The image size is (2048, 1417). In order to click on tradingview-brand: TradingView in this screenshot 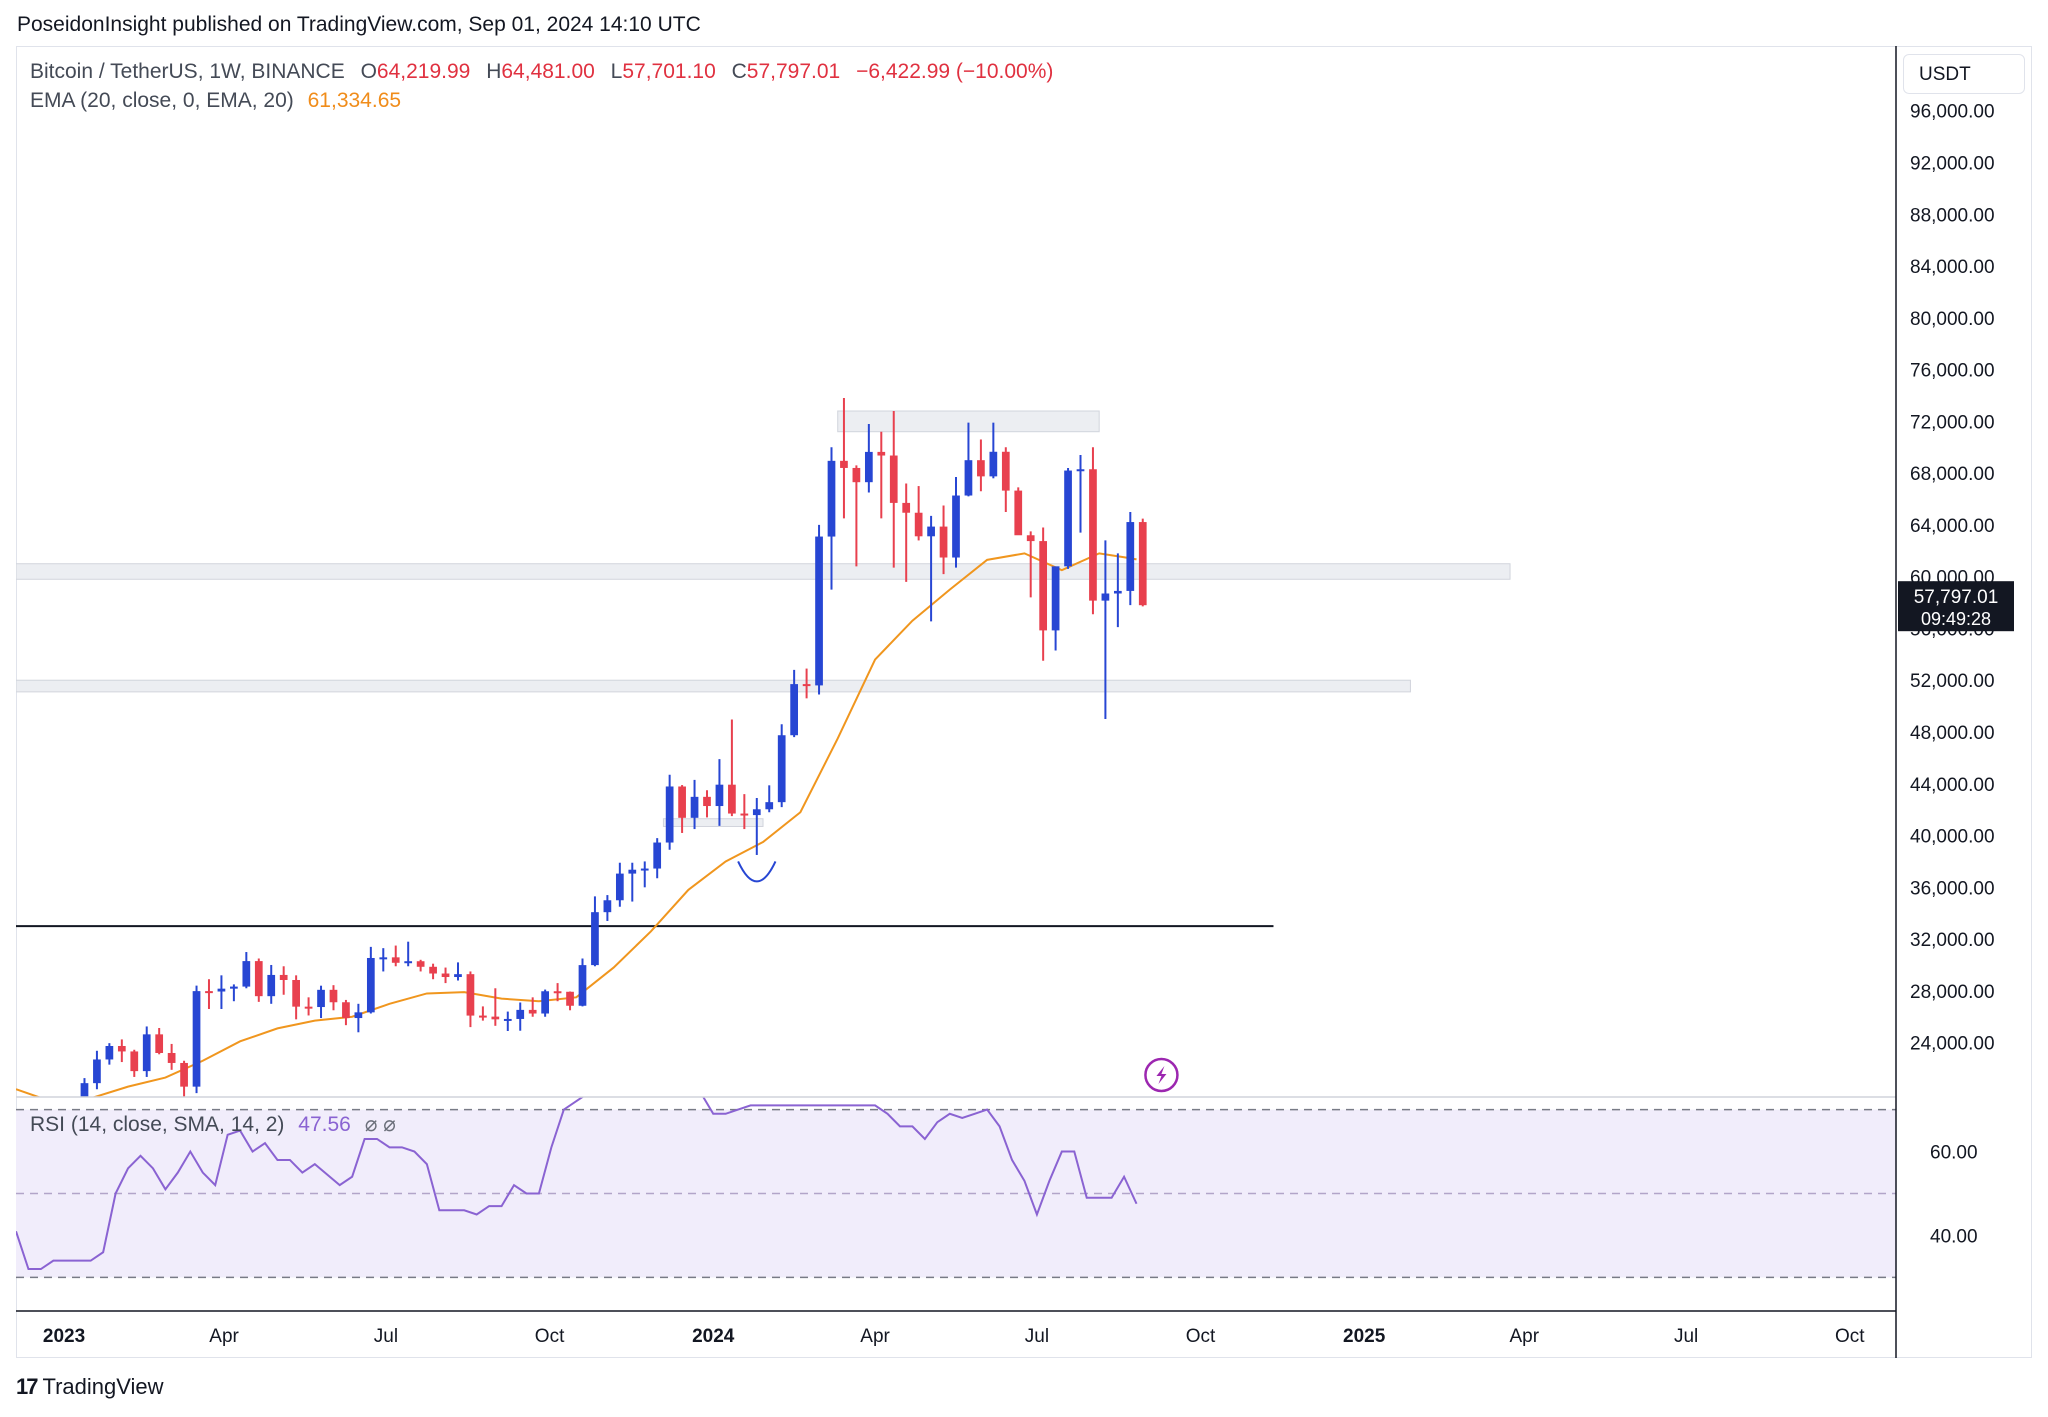, I will do `click(103, 1386)`.